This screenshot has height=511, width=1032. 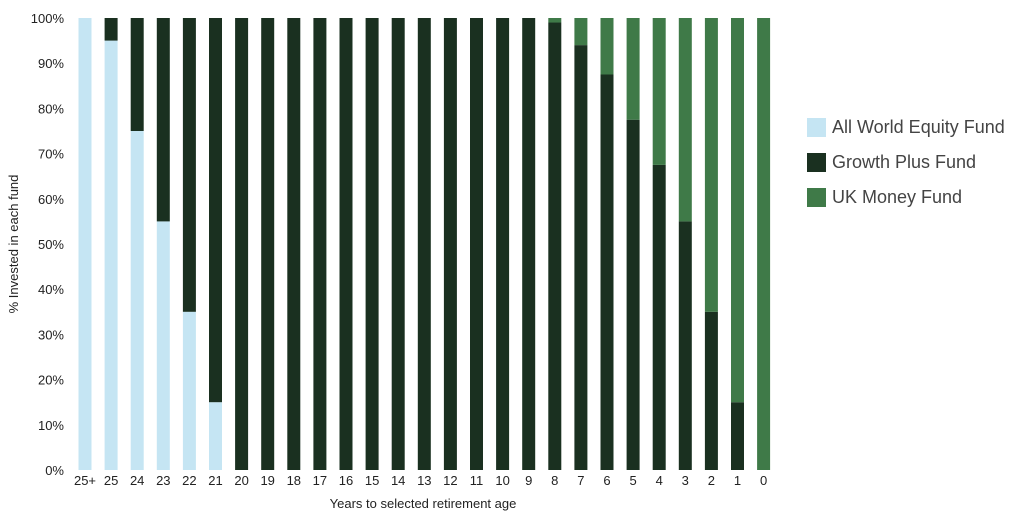 I want to click on x-tick-label: 14, so click(x=398, y=480).